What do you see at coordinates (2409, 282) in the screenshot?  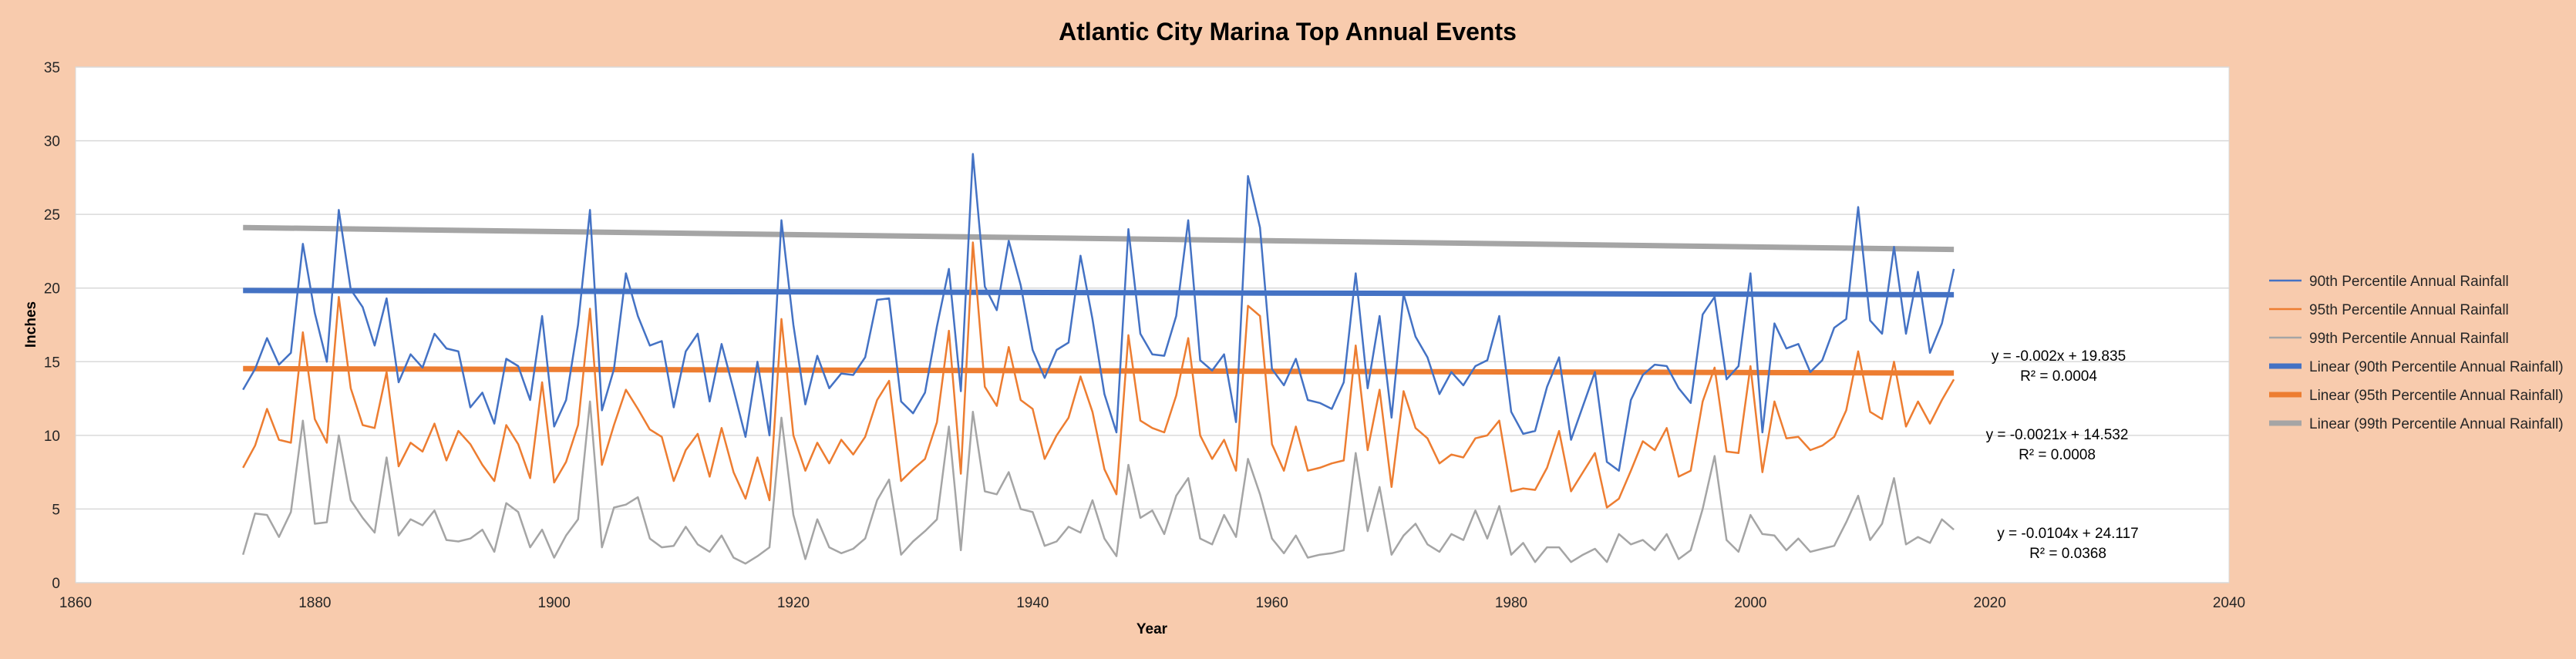 I see `legend-label: 90th Percentile Annual Rainfall` at bounding box center [2409, 282].